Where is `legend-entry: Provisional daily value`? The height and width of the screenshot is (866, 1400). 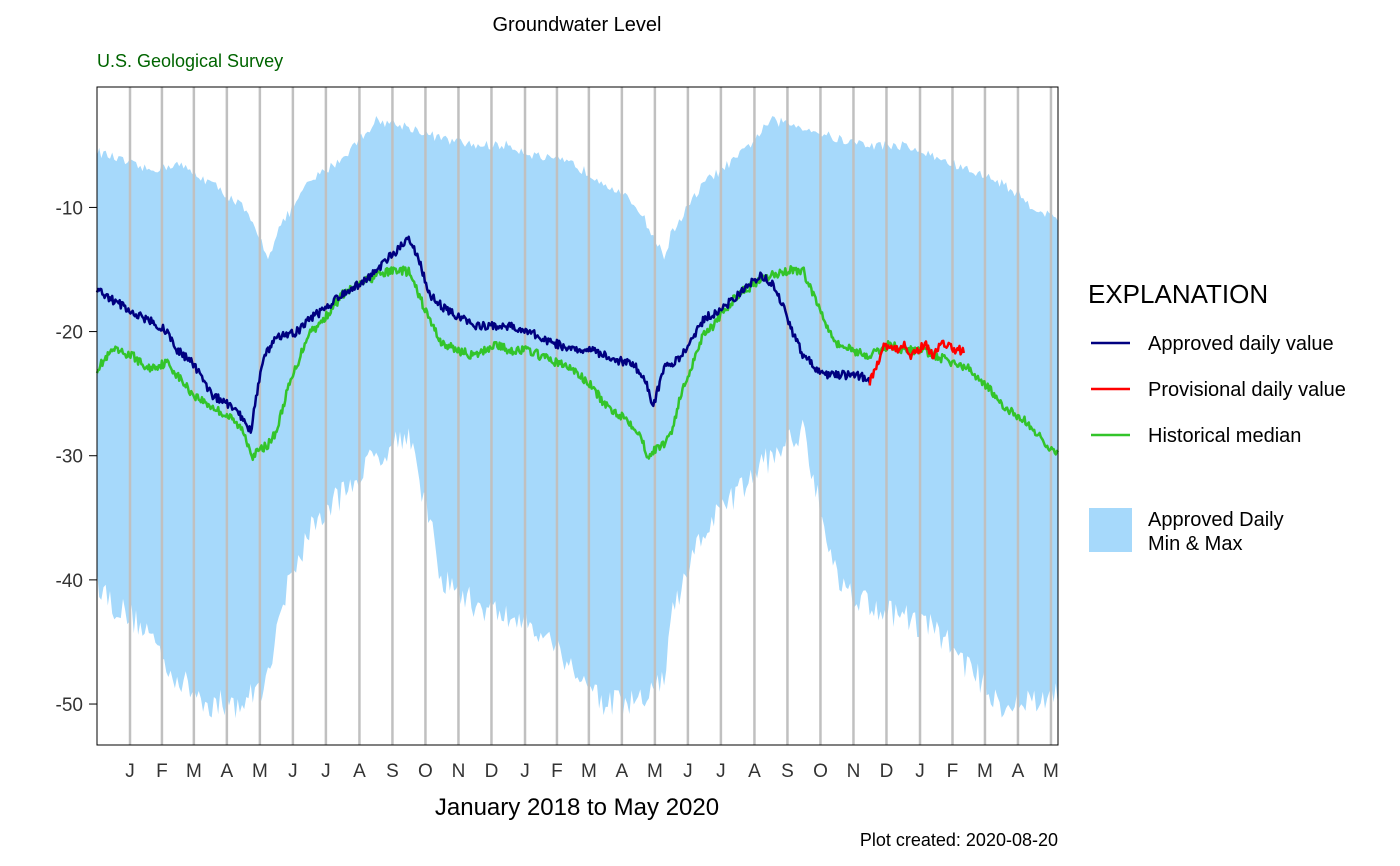 legend-entry: Provisional daily value is located at coordinates (1218, 390).